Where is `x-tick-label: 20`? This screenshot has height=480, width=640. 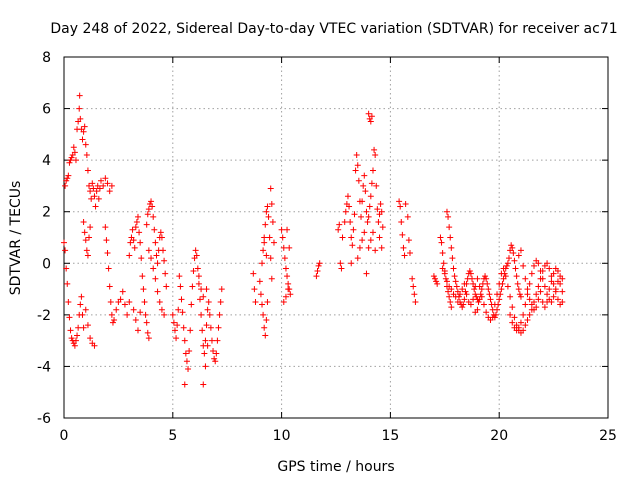
x-tick-label: 20 is located at coordinates (499, 436).